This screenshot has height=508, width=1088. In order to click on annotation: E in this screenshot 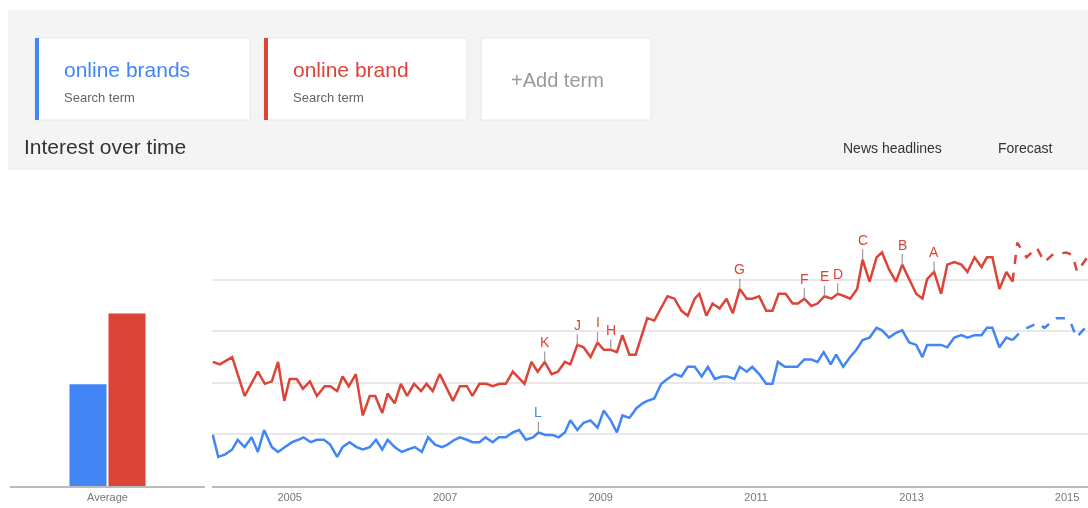, I will do `click(825, 276)`.